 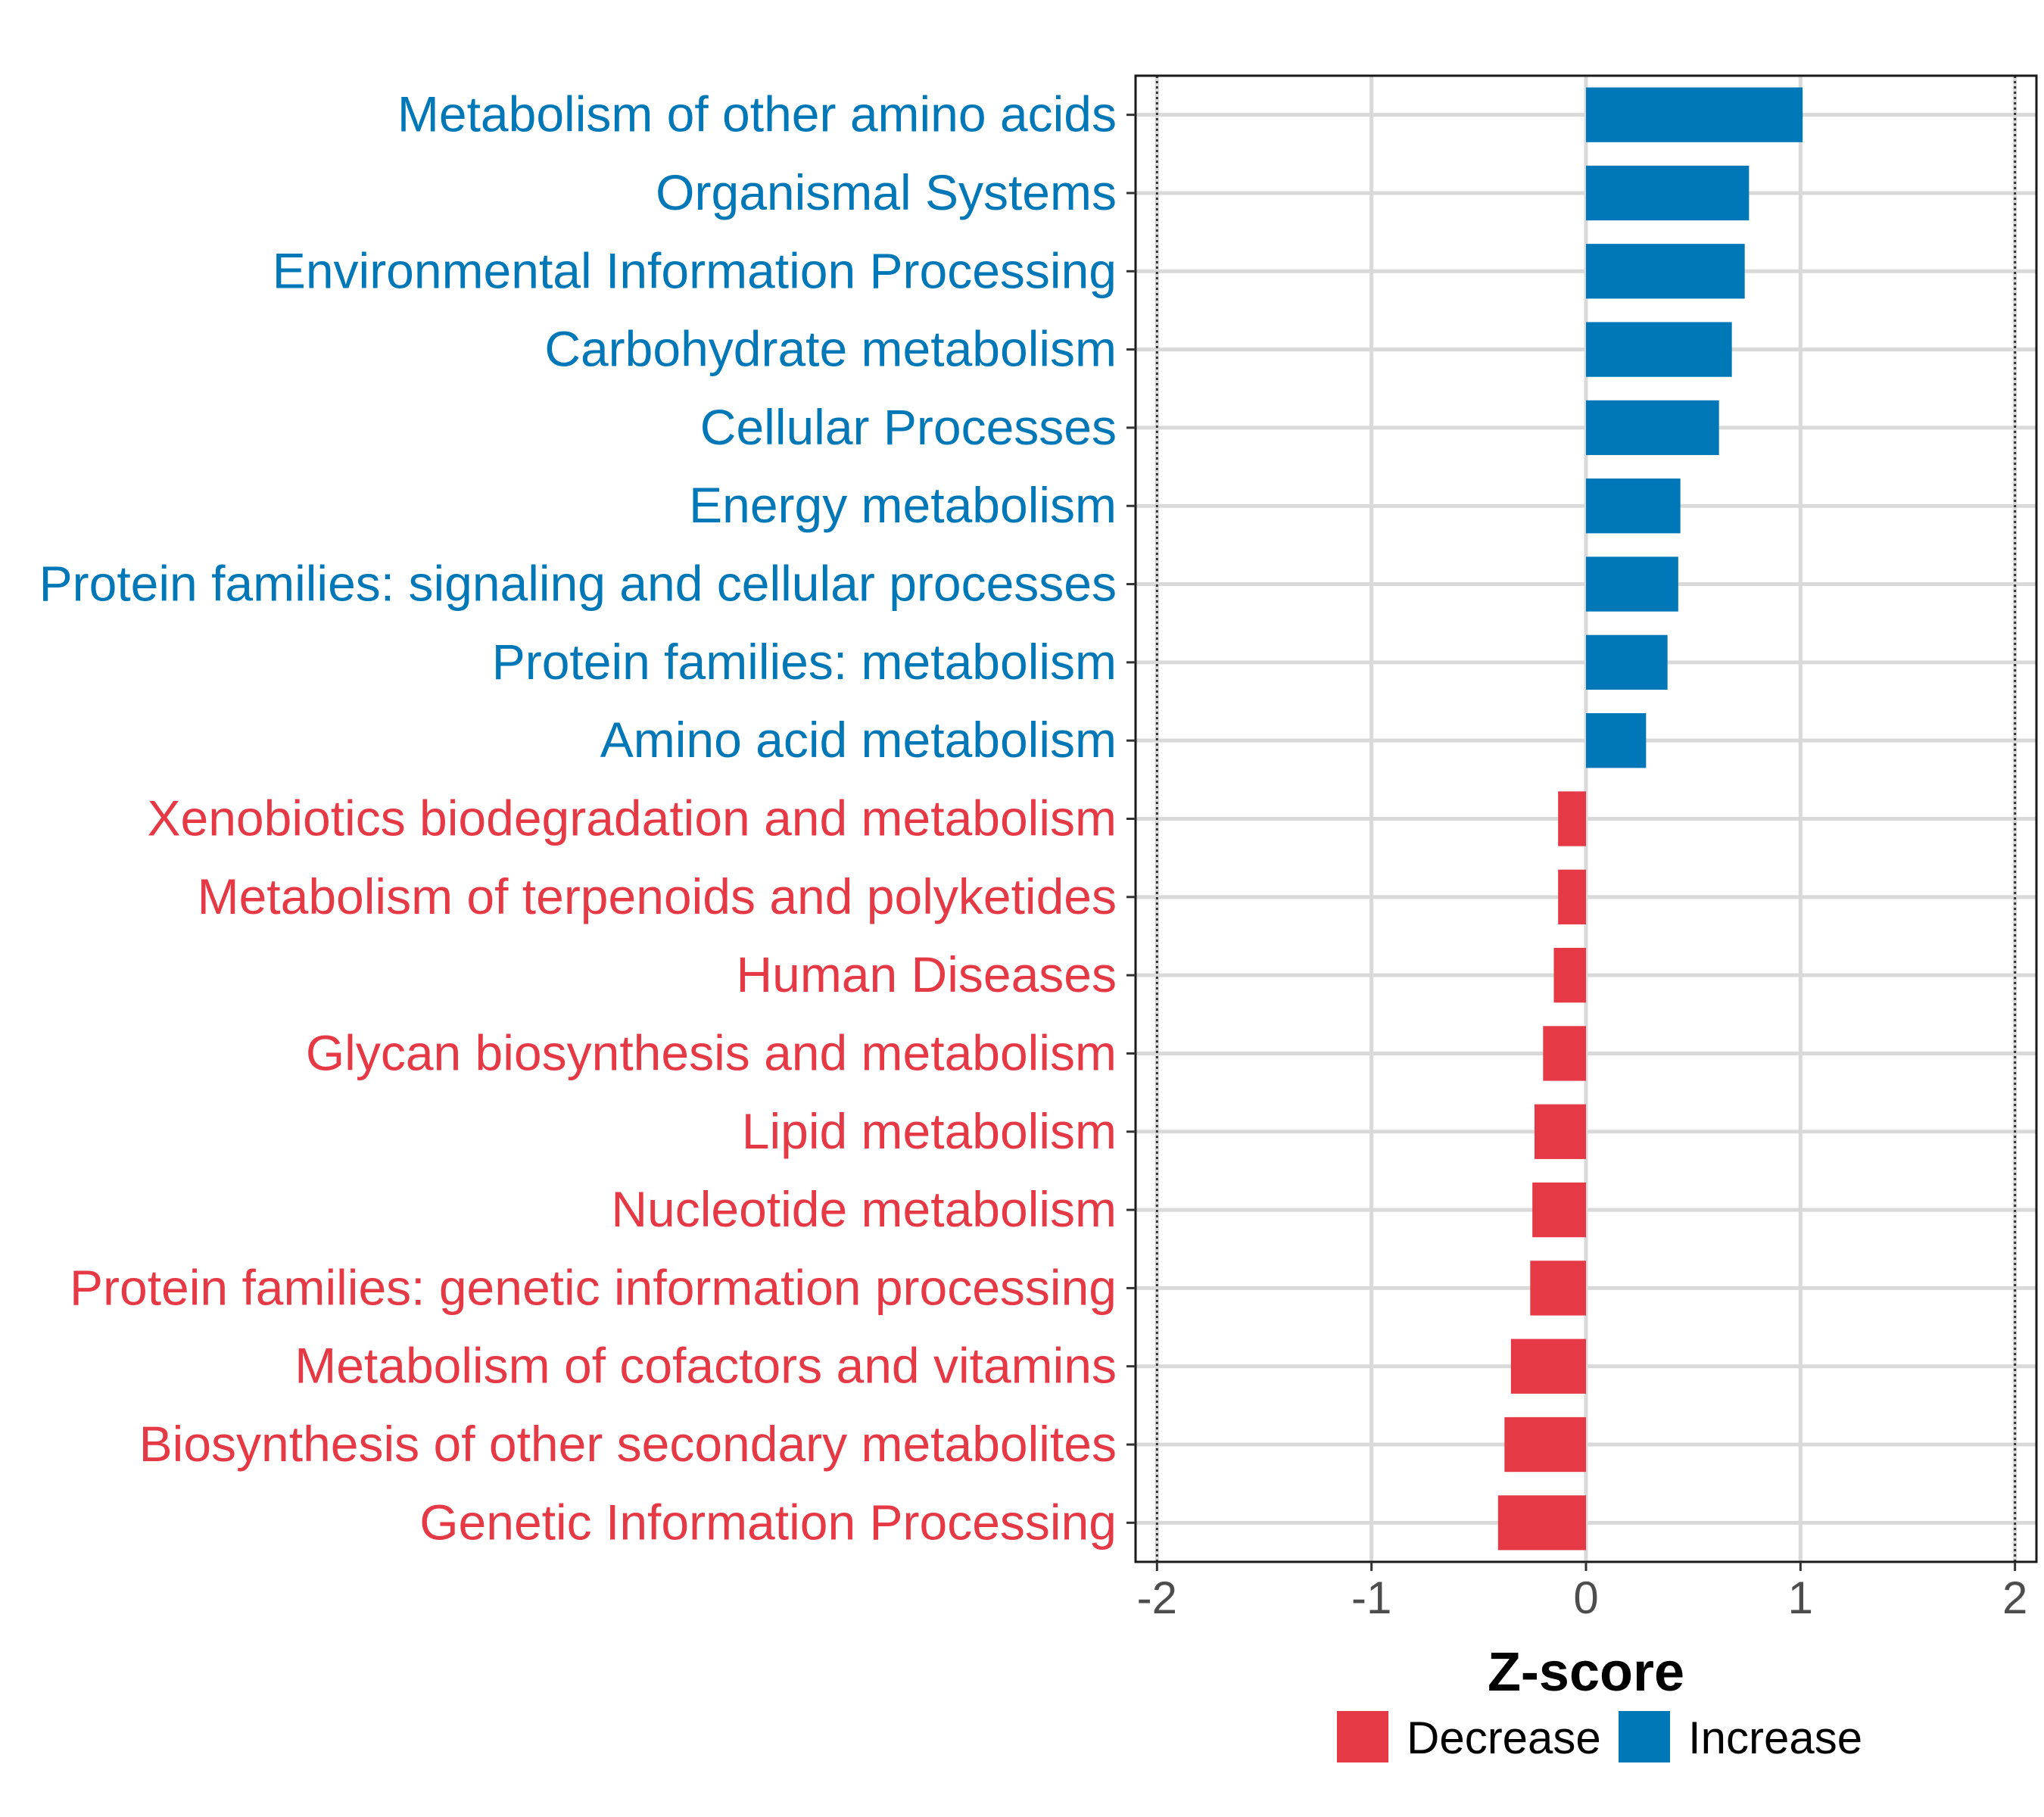 What do you see at coordinates (705, 1366) in the screenshot?
I see `category-label: Metabolism of cofactors and vitamins` at bounding box center [705, 1366].